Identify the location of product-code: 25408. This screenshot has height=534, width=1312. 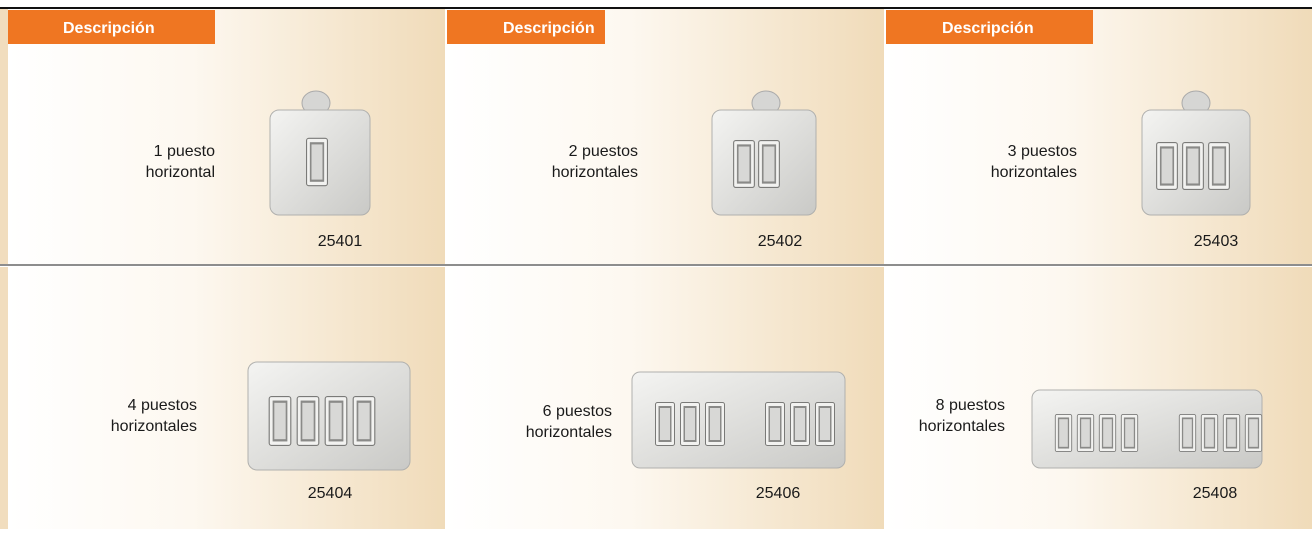
(1215, 493).